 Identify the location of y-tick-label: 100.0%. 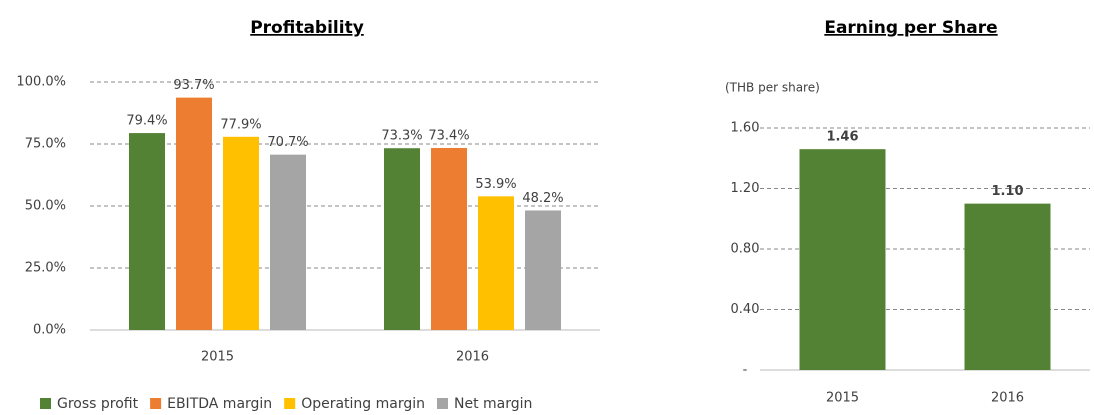
(41, 82).